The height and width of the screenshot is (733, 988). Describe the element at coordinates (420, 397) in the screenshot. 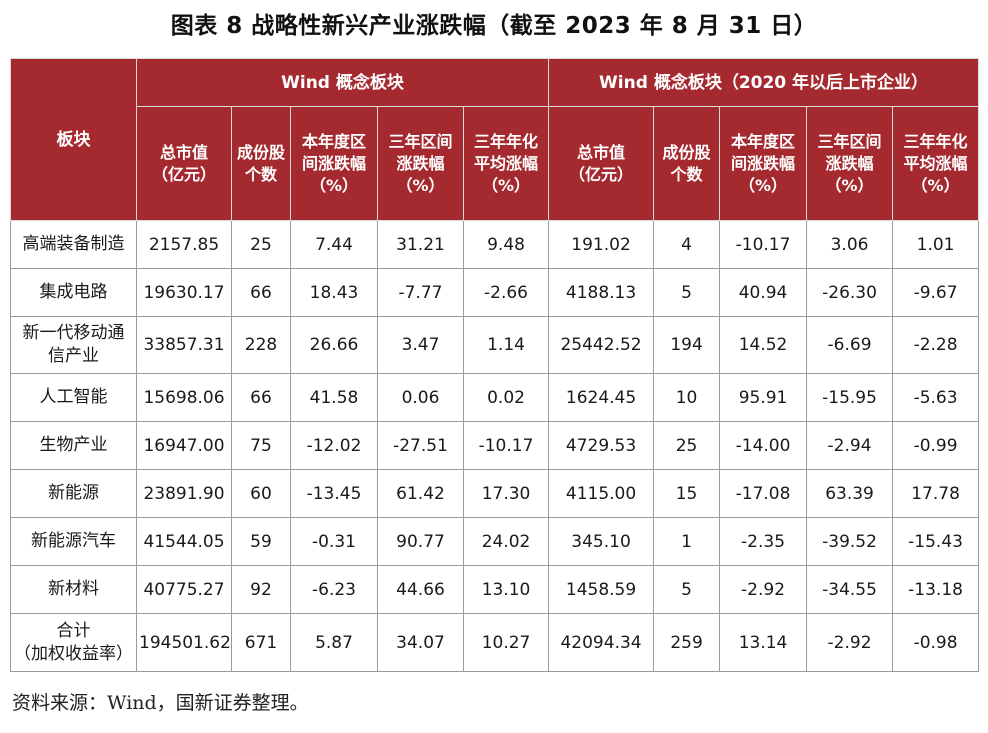

I see `table-cell: 0.06` at that location.